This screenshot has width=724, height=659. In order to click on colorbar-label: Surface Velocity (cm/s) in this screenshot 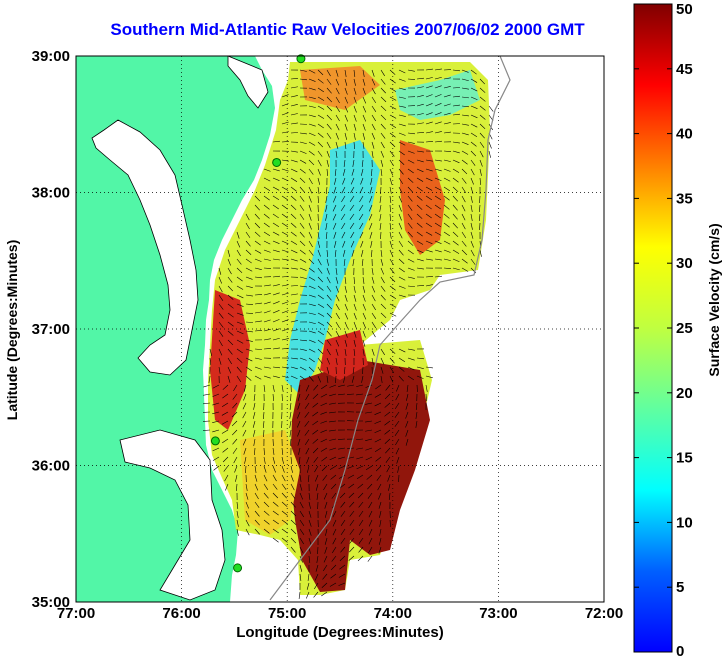, I will do `click(714, 300)`.